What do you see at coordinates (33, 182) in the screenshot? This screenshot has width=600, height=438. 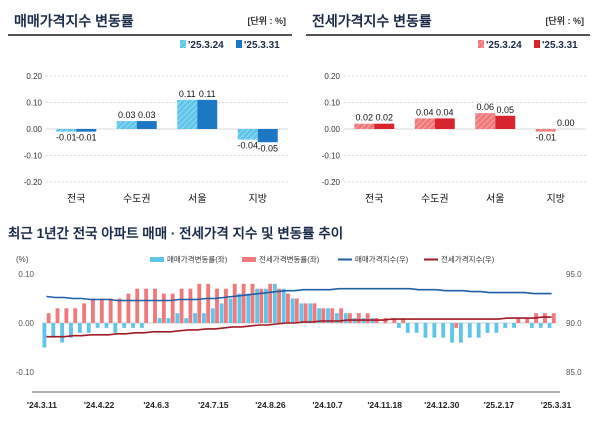 I see `sale-ytick-label: -0.20` at bounding box center [33, 182].